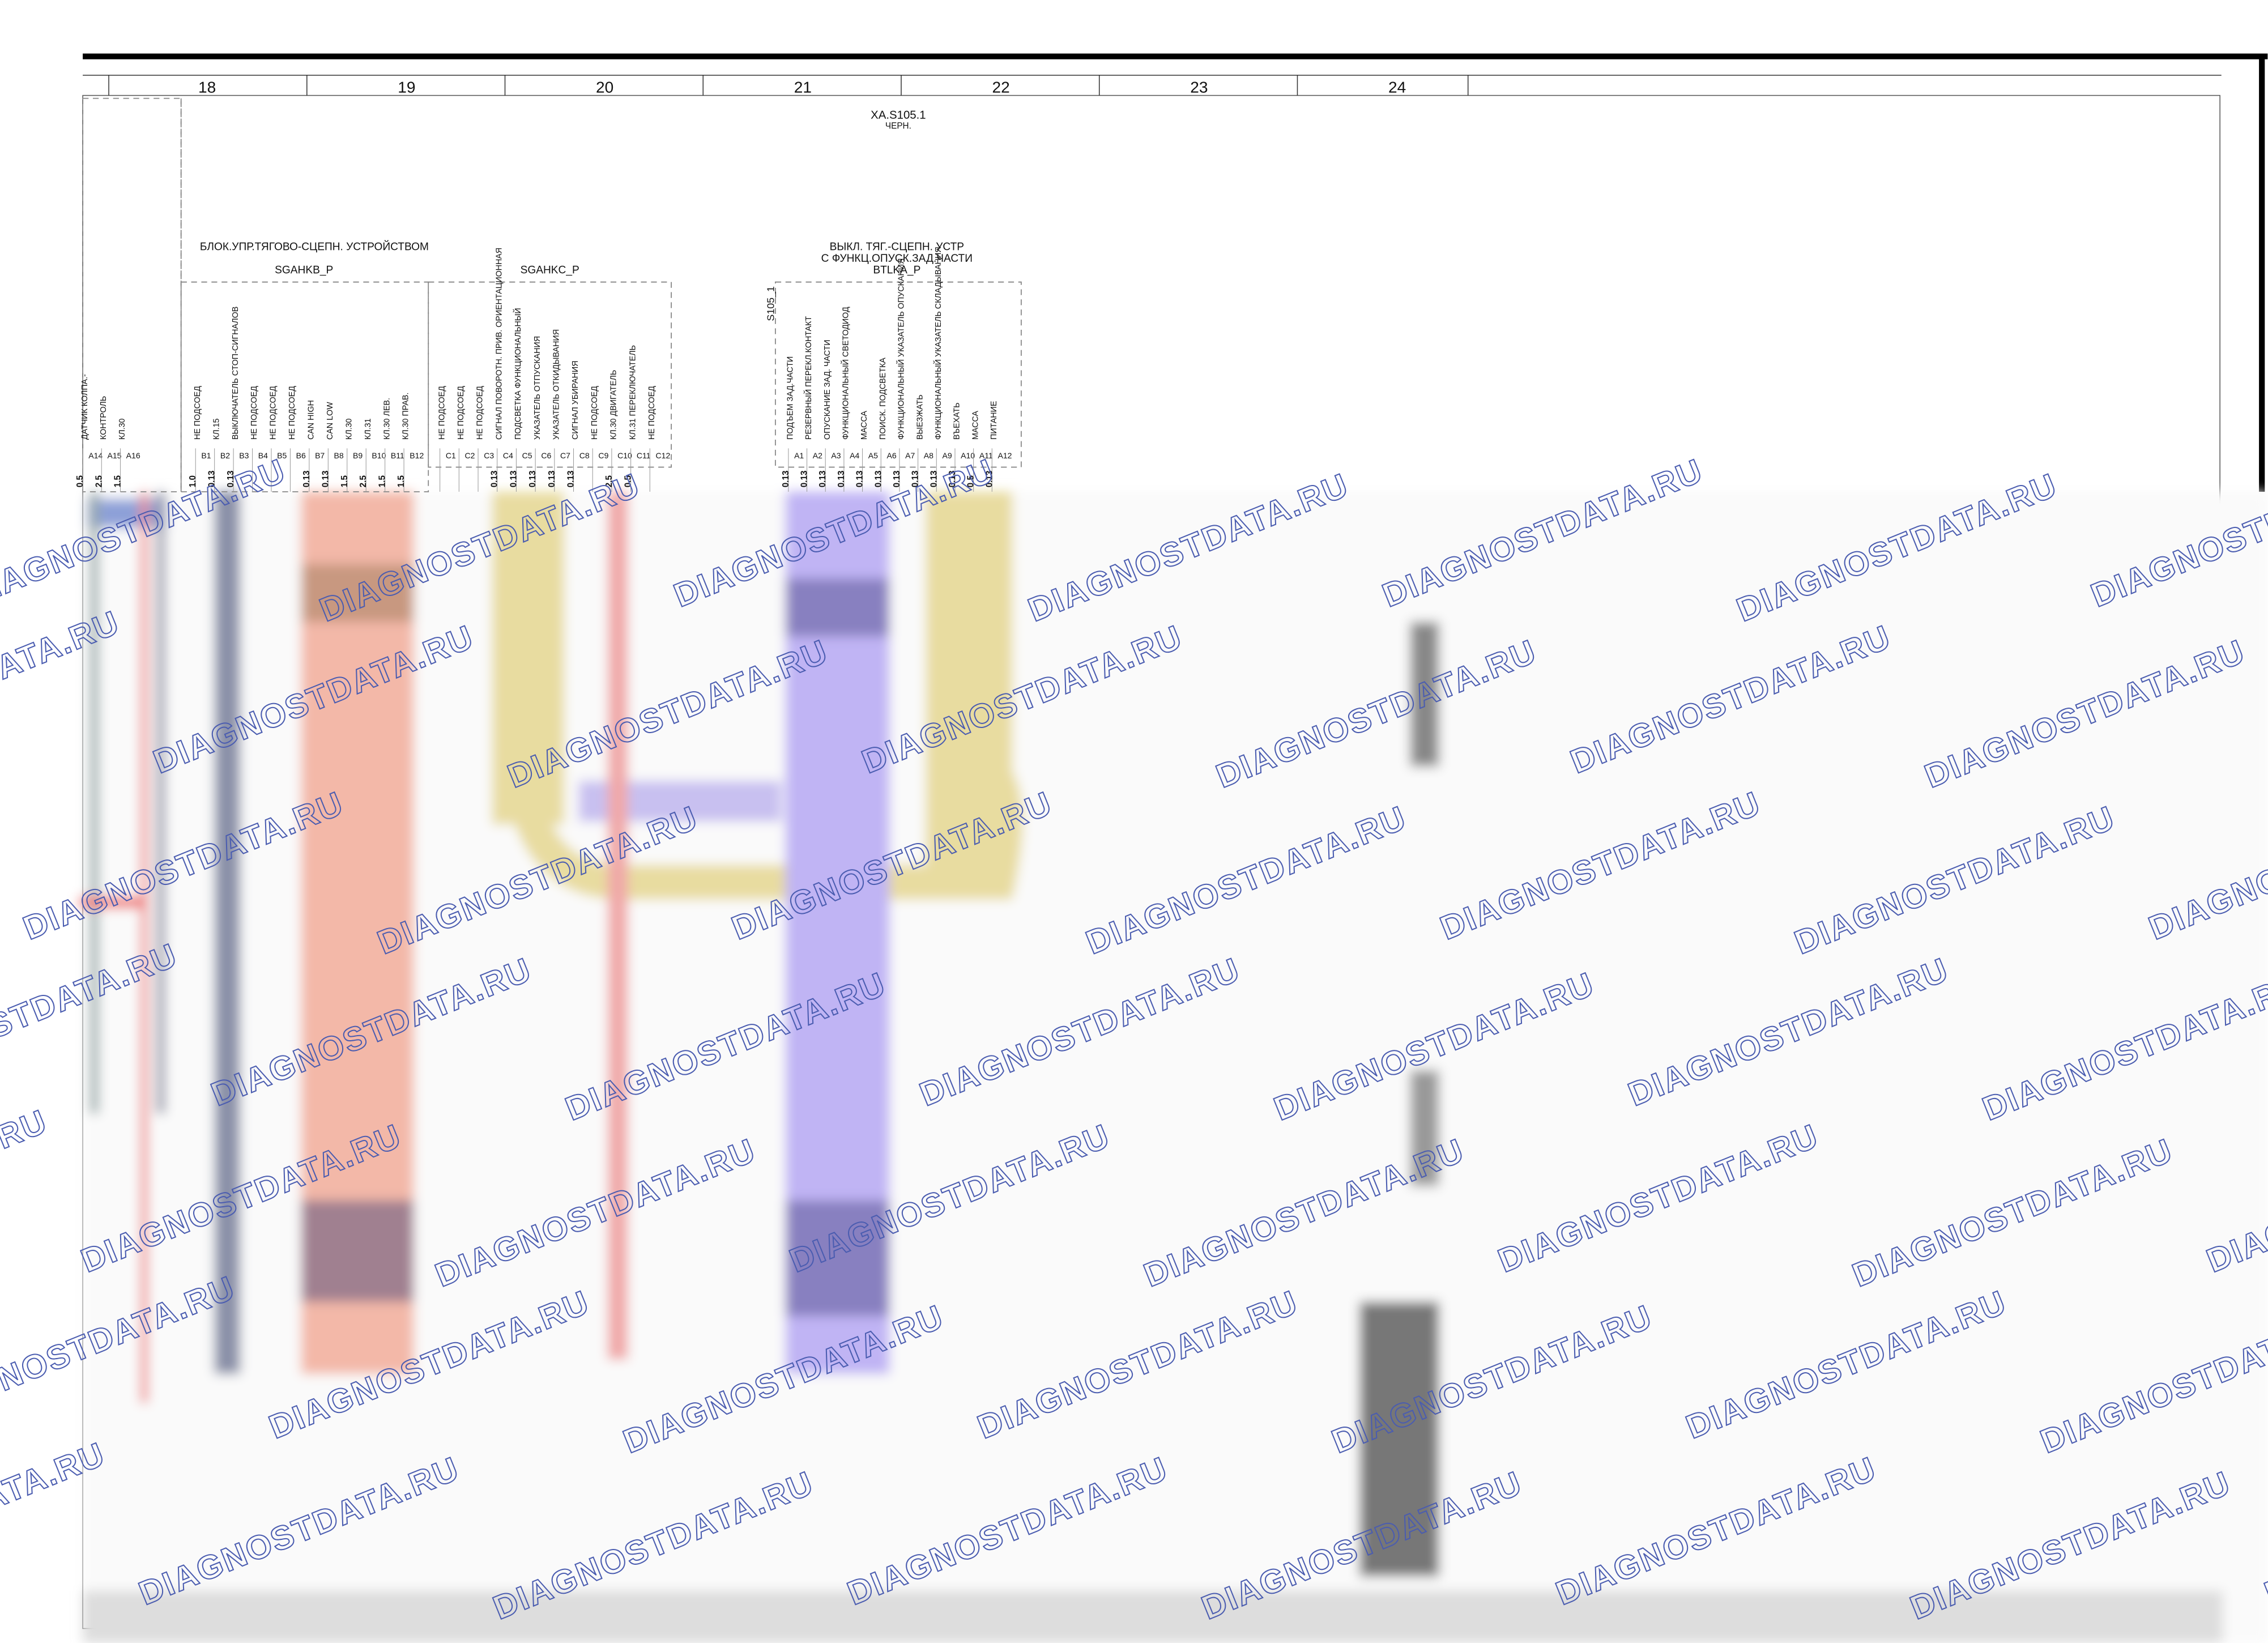 The image size is (2268, 1643). What do you see at coordinates (1001, 87) in the screenshot?
I see `column-number: 22` at bounding box center [1001, 87].